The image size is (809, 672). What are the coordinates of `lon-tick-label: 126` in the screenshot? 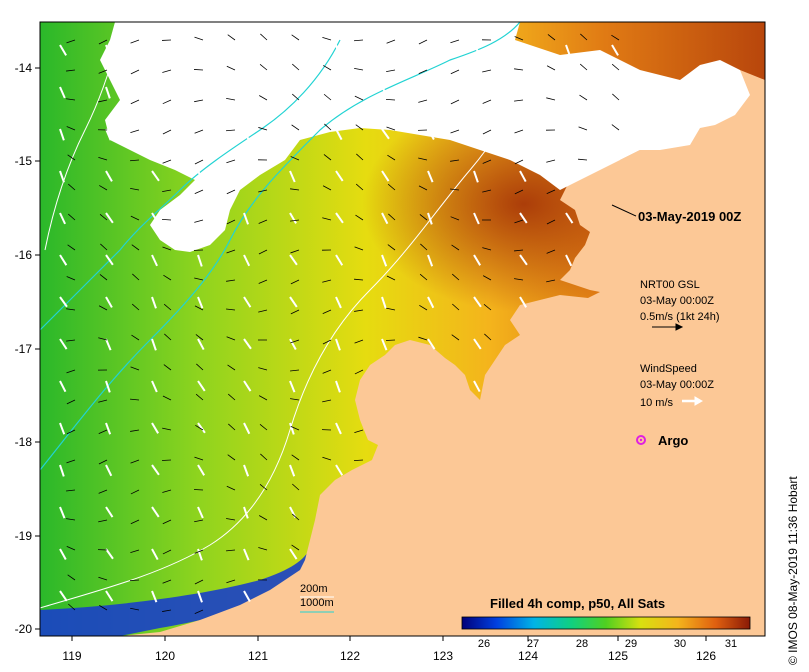 It's located at (706, 656).